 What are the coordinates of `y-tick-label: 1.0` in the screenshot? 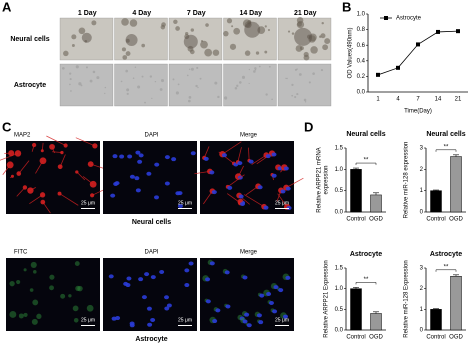 It's located at (339, 289).